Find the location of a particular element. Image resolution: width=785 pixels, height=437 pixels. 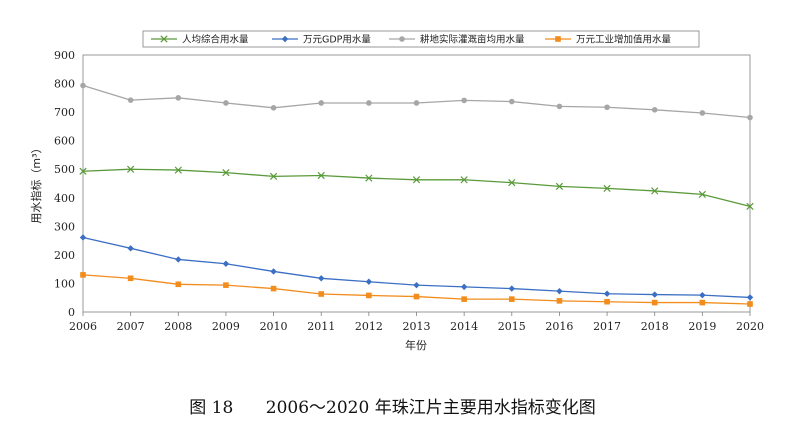

legend-item: 耕地实际灌溉亩均用水量 is located at coordinates (457, 40).